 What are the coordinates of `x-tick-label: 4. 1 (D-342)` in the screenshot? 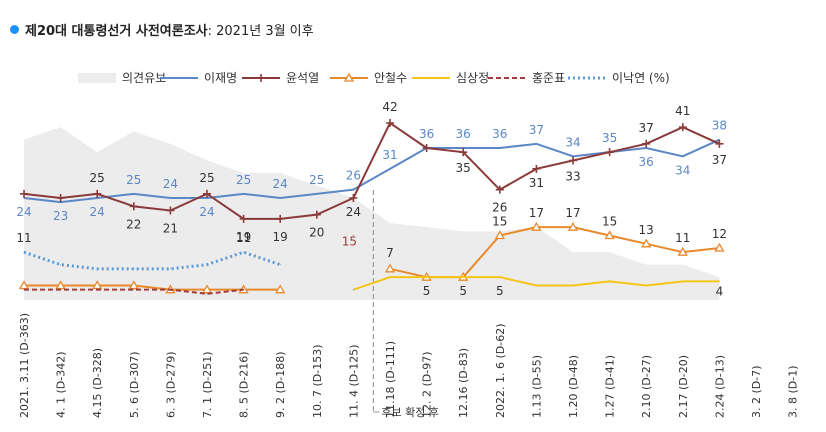 It's located at (61, 384).